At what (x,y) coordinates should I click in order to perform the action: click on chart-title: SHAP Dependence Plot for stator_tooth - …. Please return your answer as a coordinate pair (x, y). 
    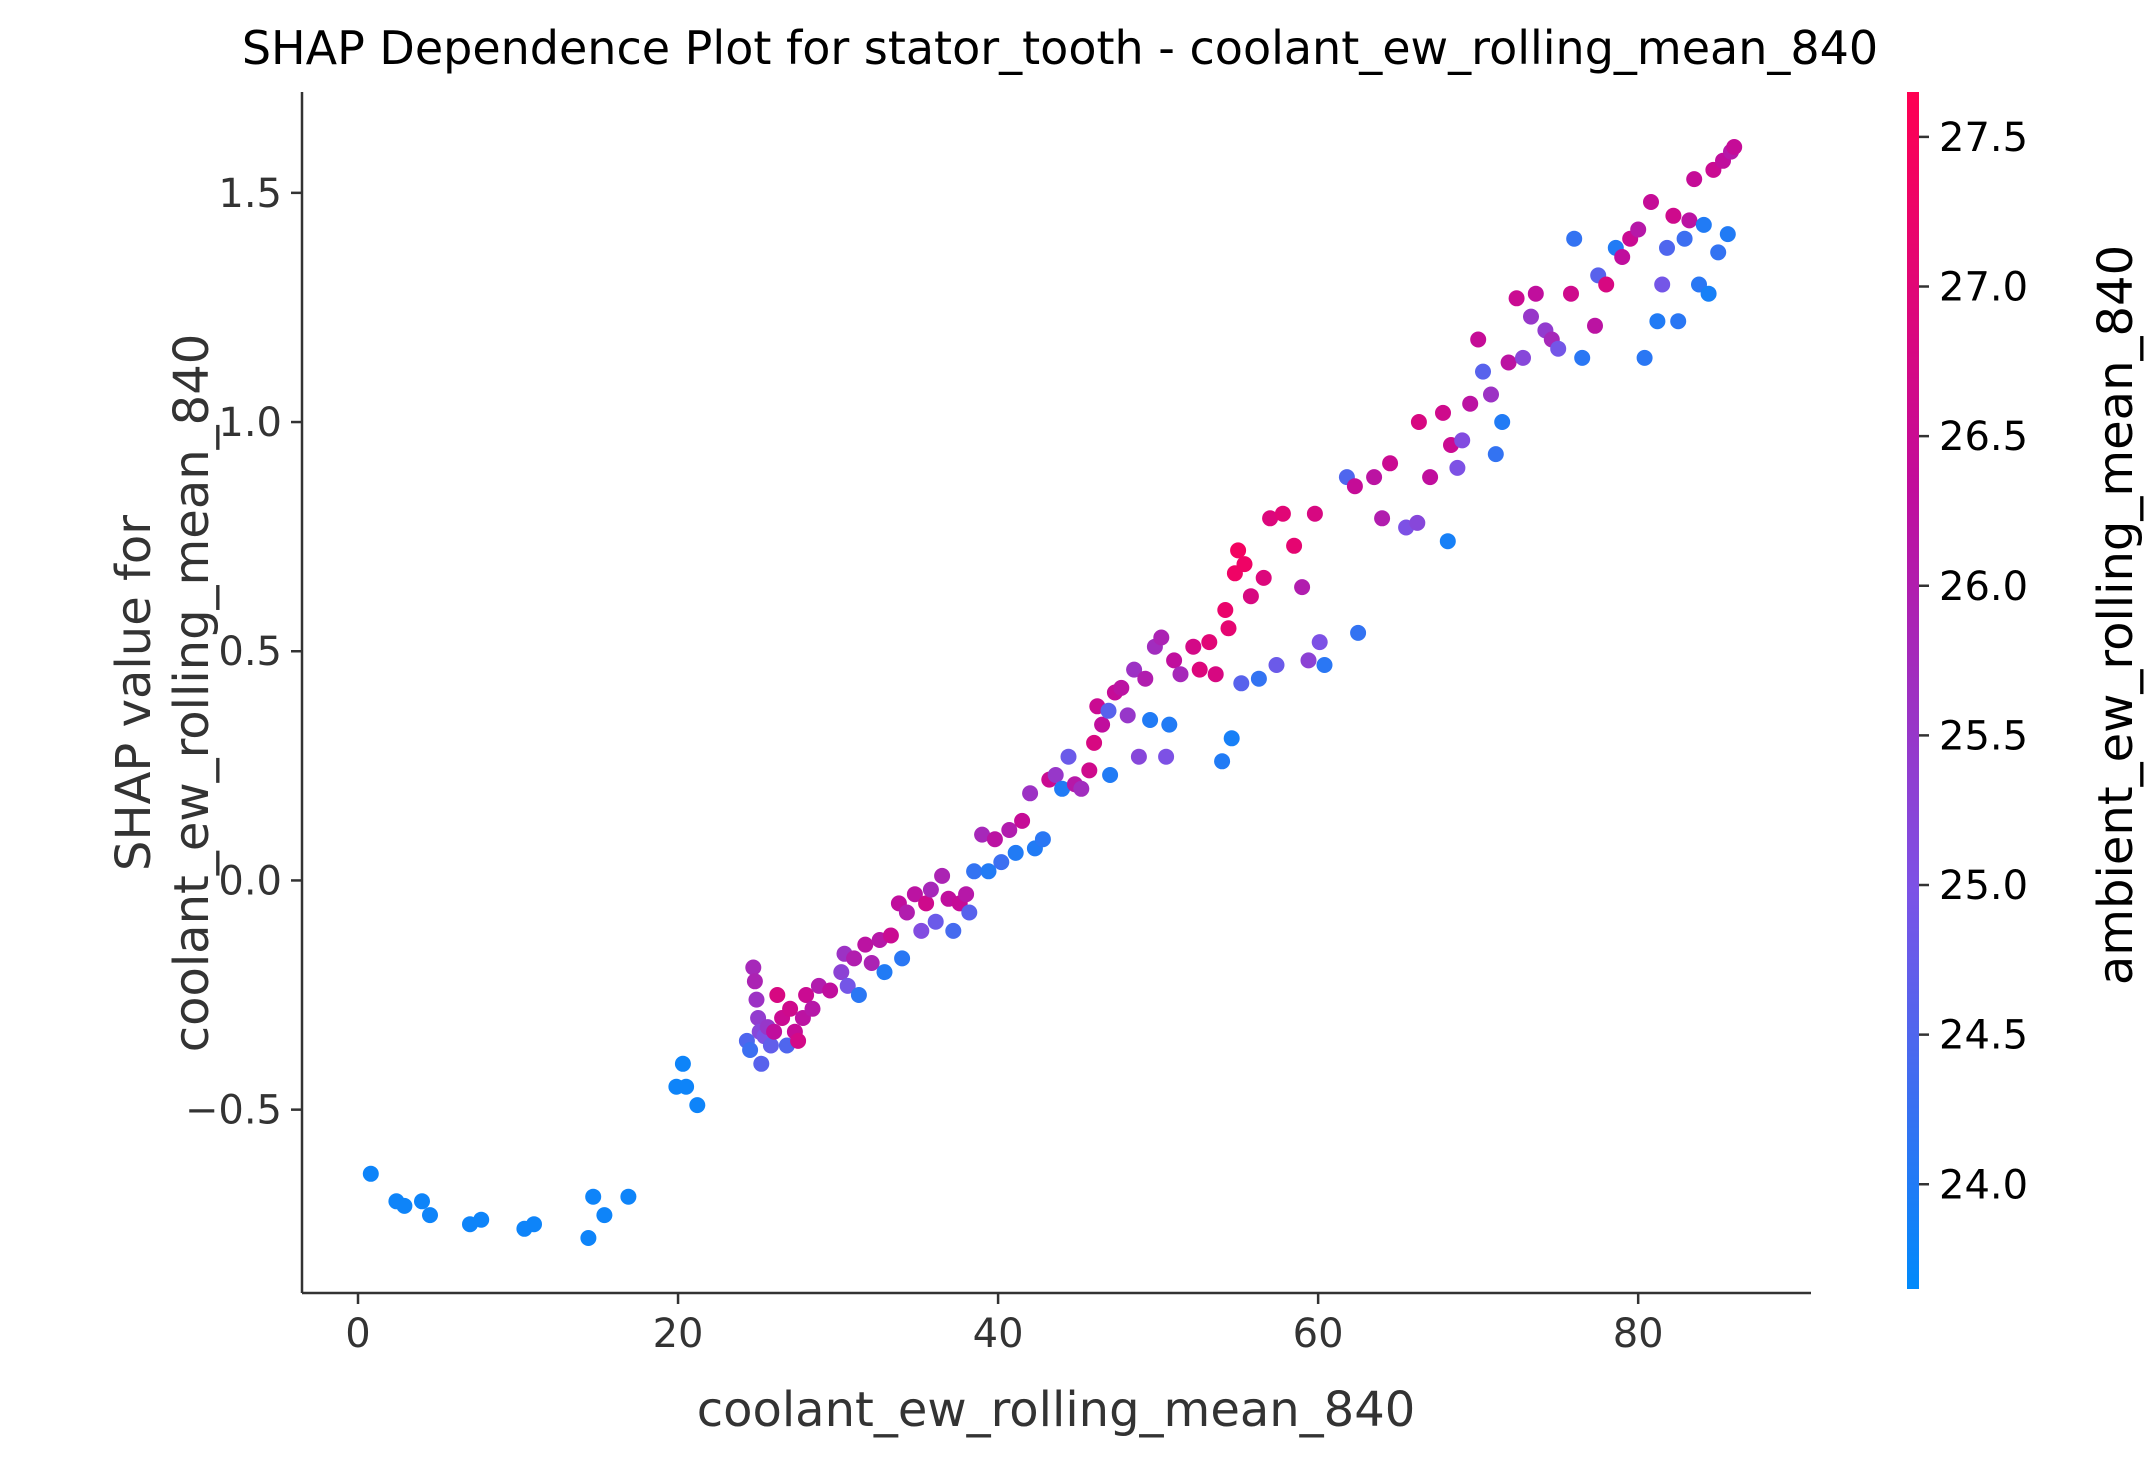
    Looking at the image, I should click on (1060, 48).